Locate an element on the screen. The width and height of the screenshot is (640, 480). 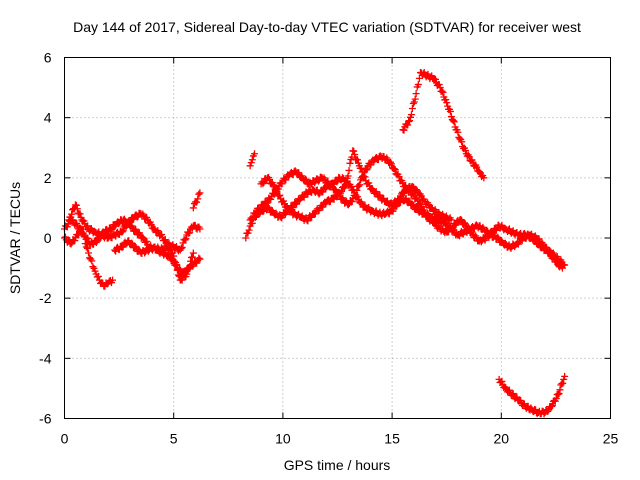
series-segment-2e is located at coordinates (443, 125).